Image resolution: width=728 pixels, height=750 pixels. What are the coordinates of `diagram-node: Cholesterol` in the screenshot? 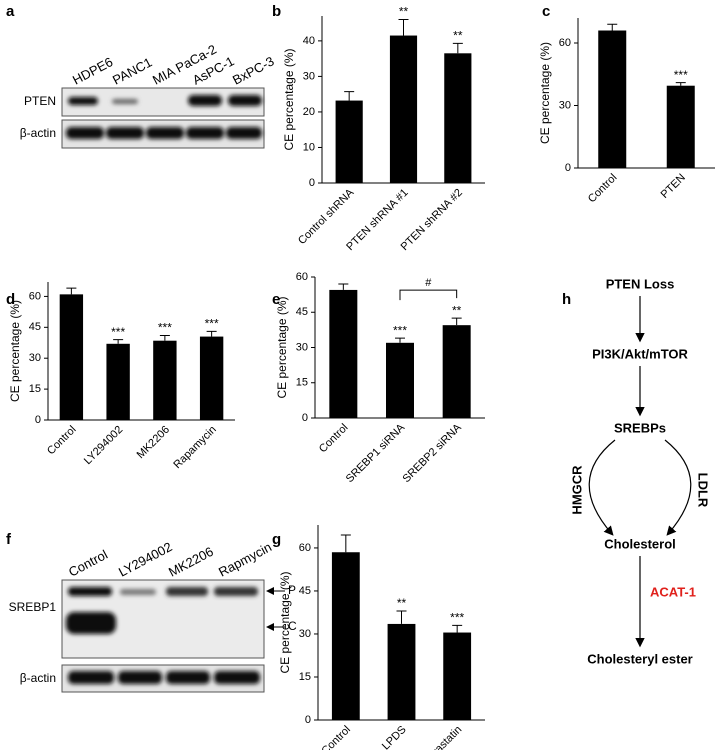 It's located at (640, 543).